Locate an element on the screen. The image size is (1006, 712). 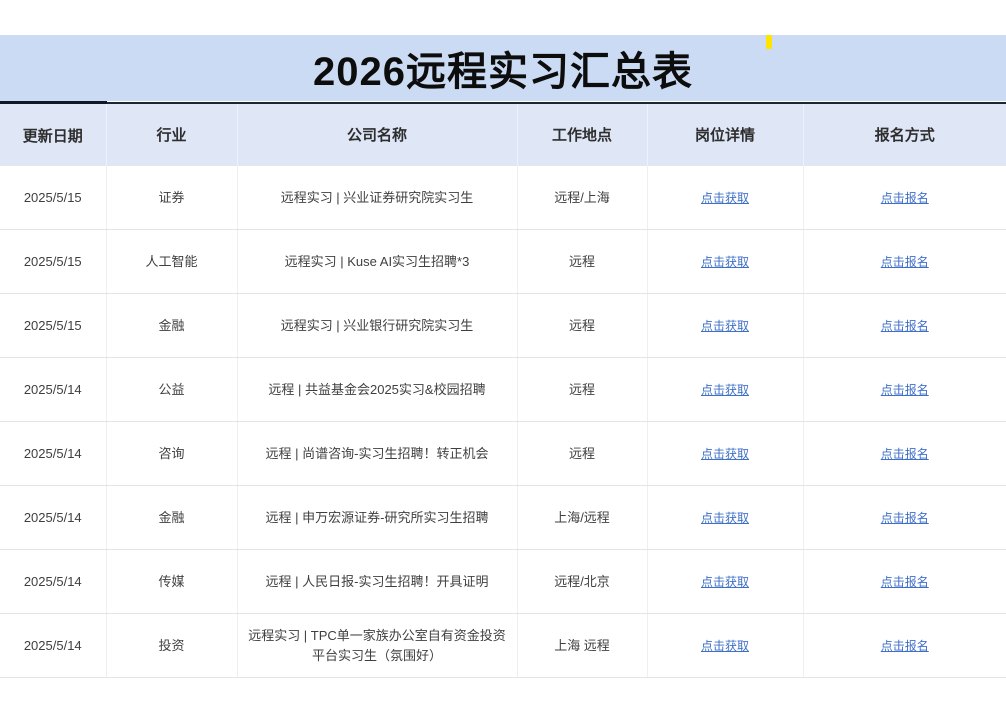
work-location-cell: 远程/上海 is located at coordinates (582, 198).